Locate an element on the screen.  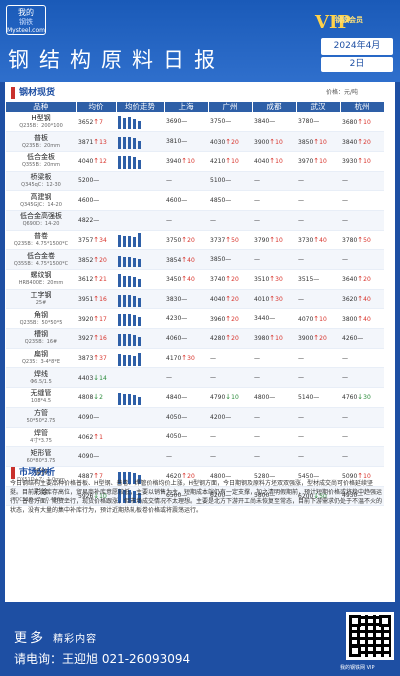
product-spec: Q235B：20mm is located at coordinates (40, 145).